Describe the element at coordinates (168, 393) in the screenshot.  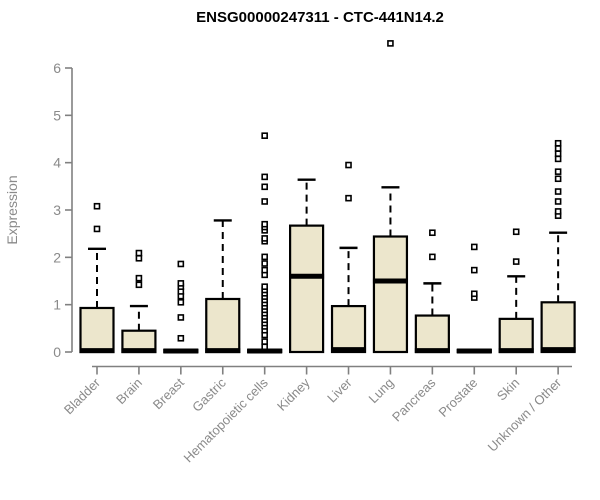
I see `x-category-label: Breast` at that location.